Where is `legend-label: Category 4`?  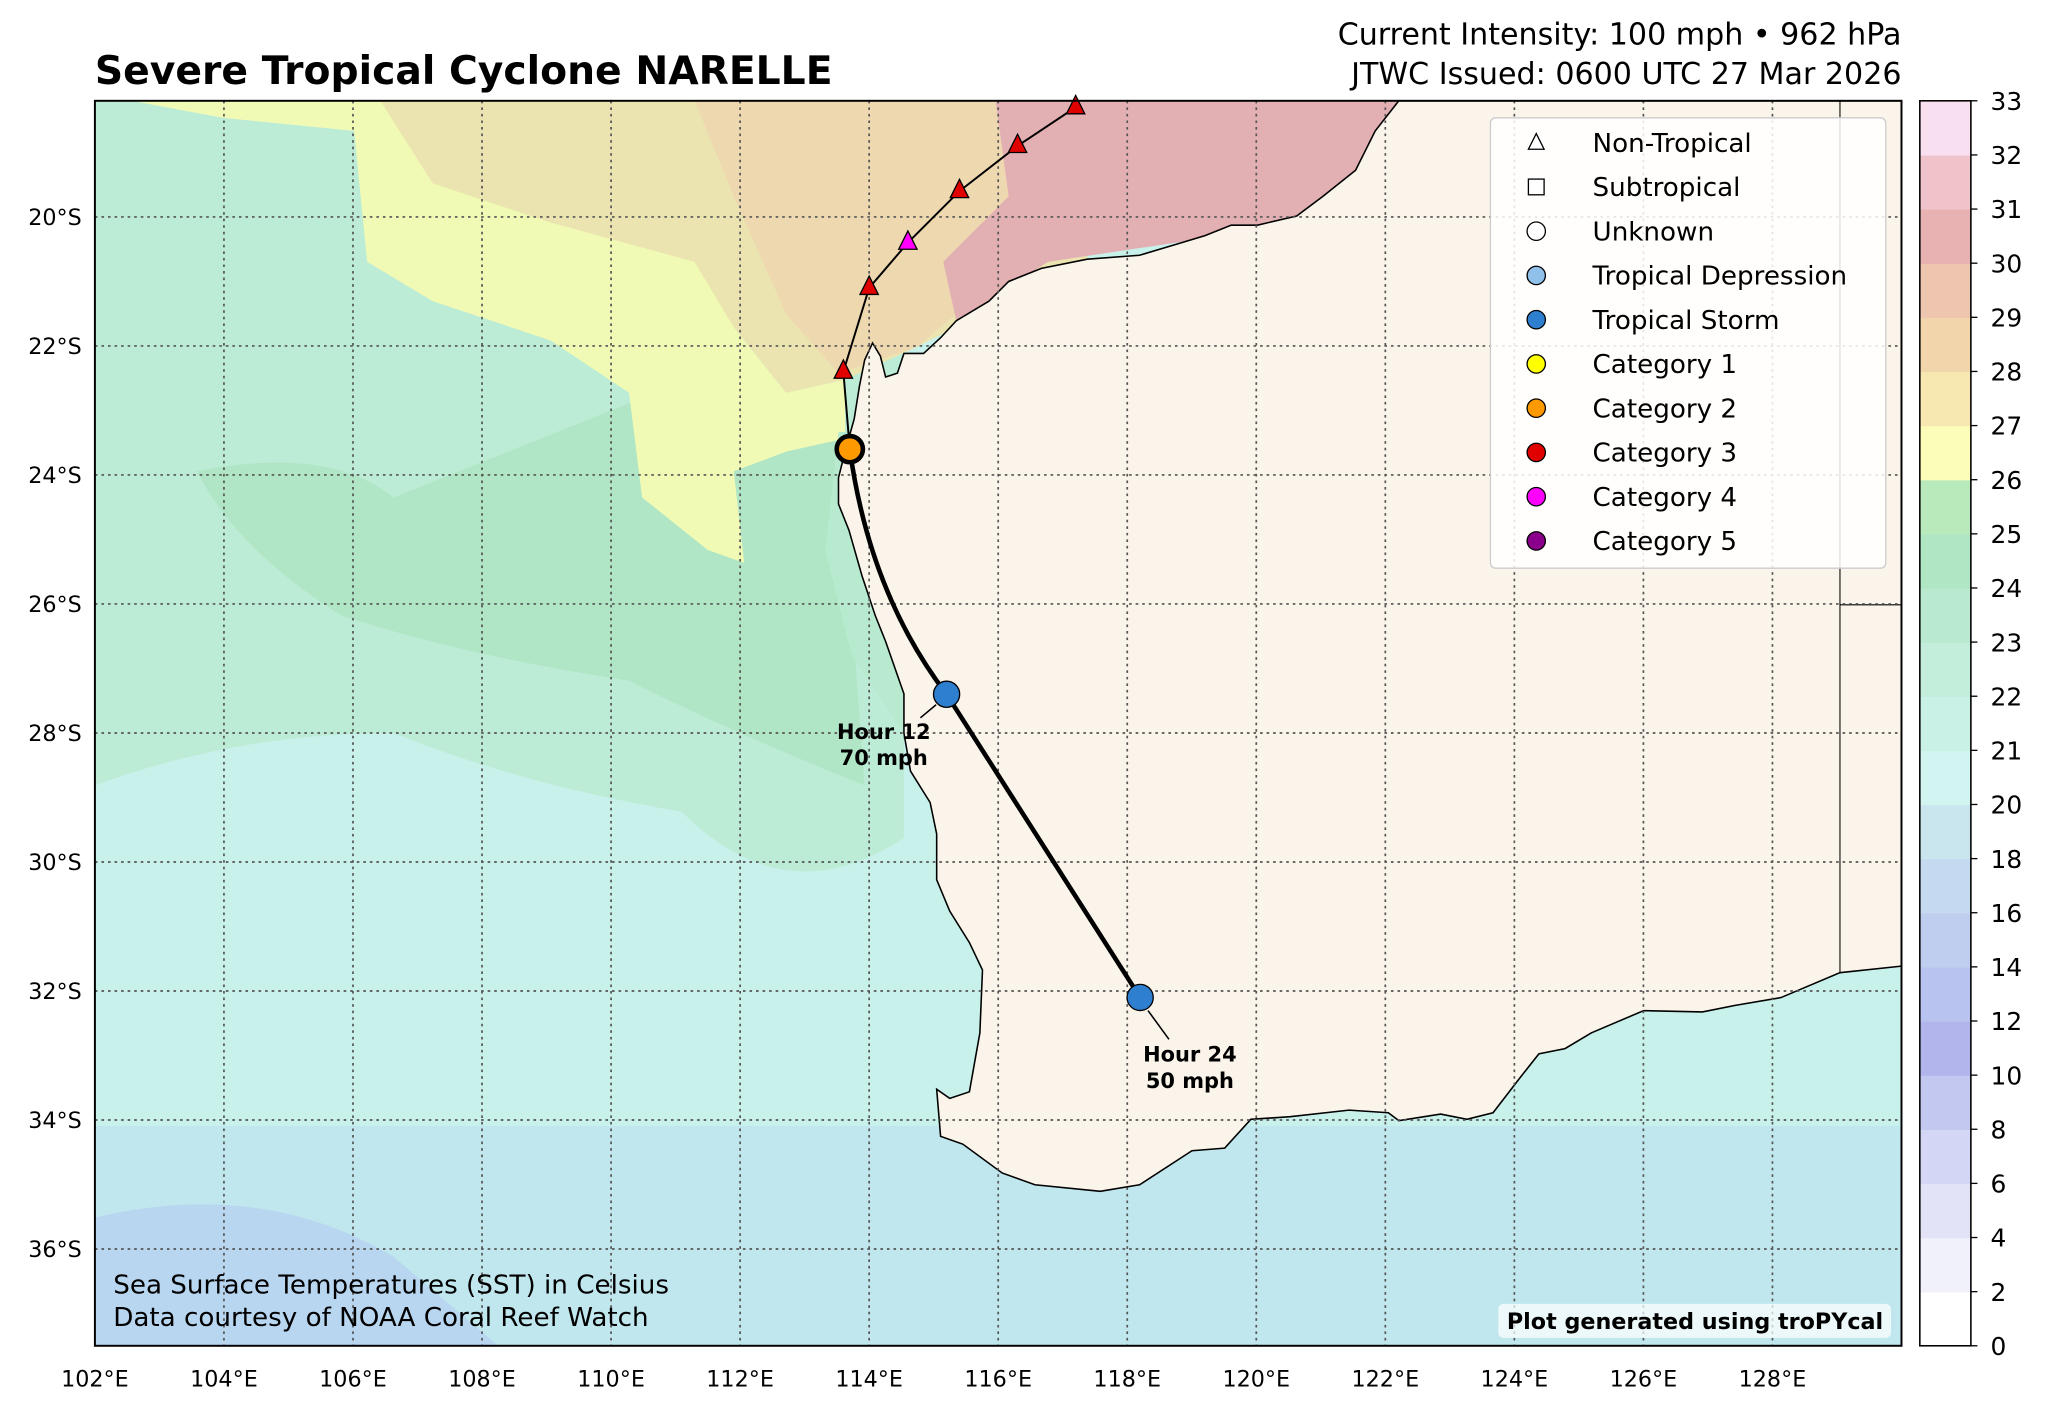 legend-label: Category 4 is located at coordinates (1665, 498).